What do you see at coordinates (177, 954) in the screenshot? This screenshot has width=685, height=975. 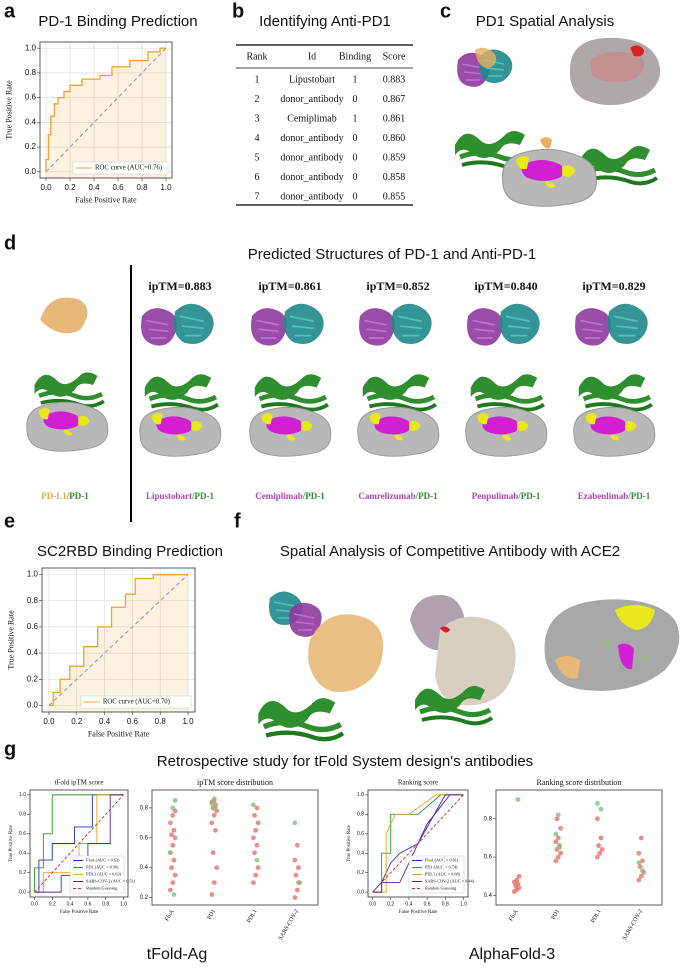 I see `method-label: tFold-Ag` at bounding box center [177, 954].